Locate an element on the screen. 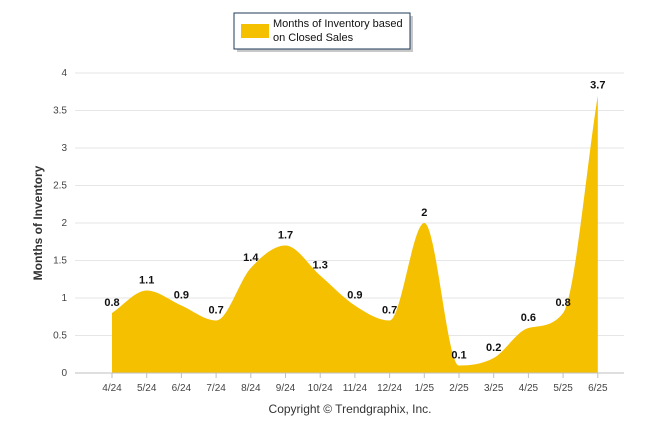 The image size is (646, 434). copyright-text: Copyright © Trendgraphix, Inc. is located at coordinates (350, 409).